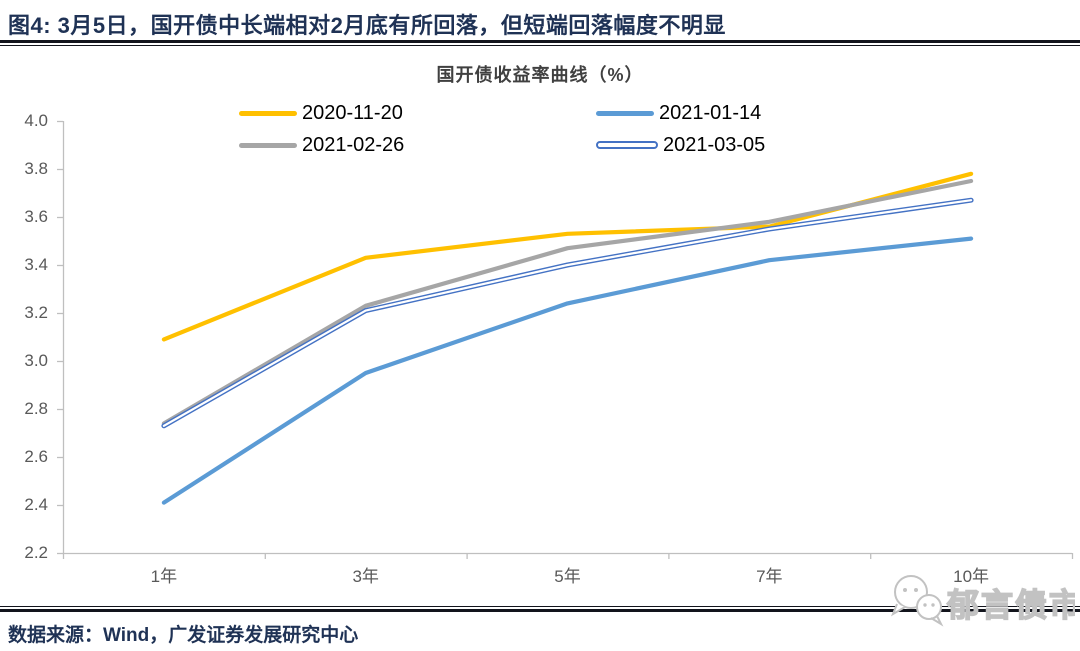 The width and height of the screenshot is (1080, 651). Describe the element at coordinates (183, 635) in the screenshot. I see `data-source-note: 数据来源：Wind，广发证券发展研究中心` at that location.